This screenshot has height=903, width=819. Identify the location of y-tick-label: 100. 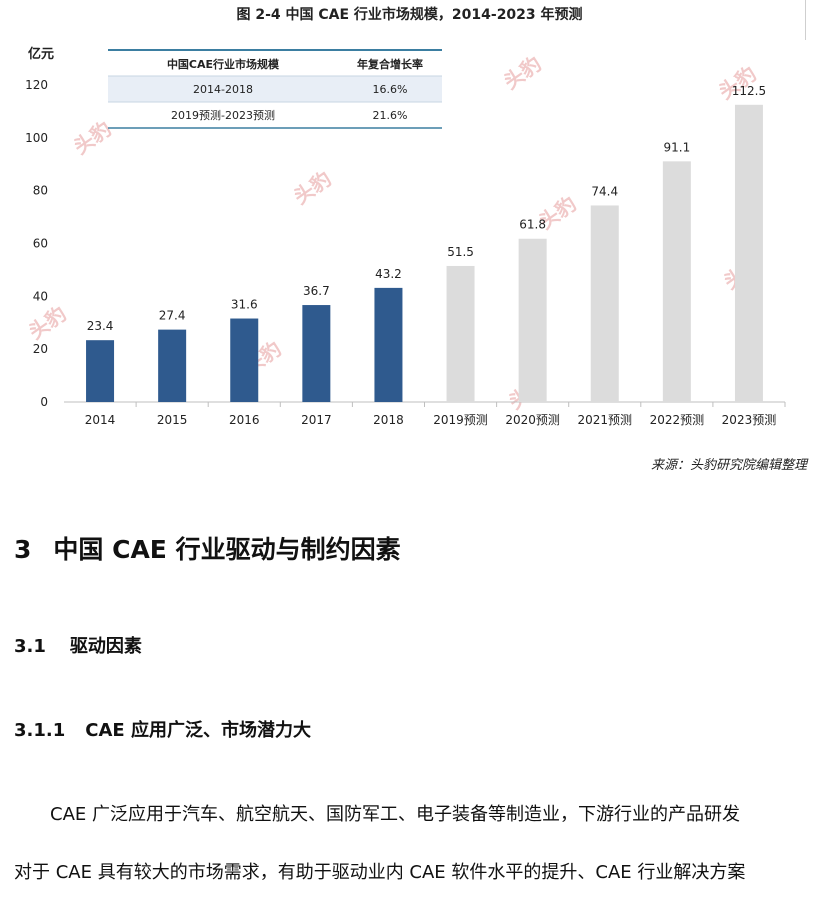
(36, 138).